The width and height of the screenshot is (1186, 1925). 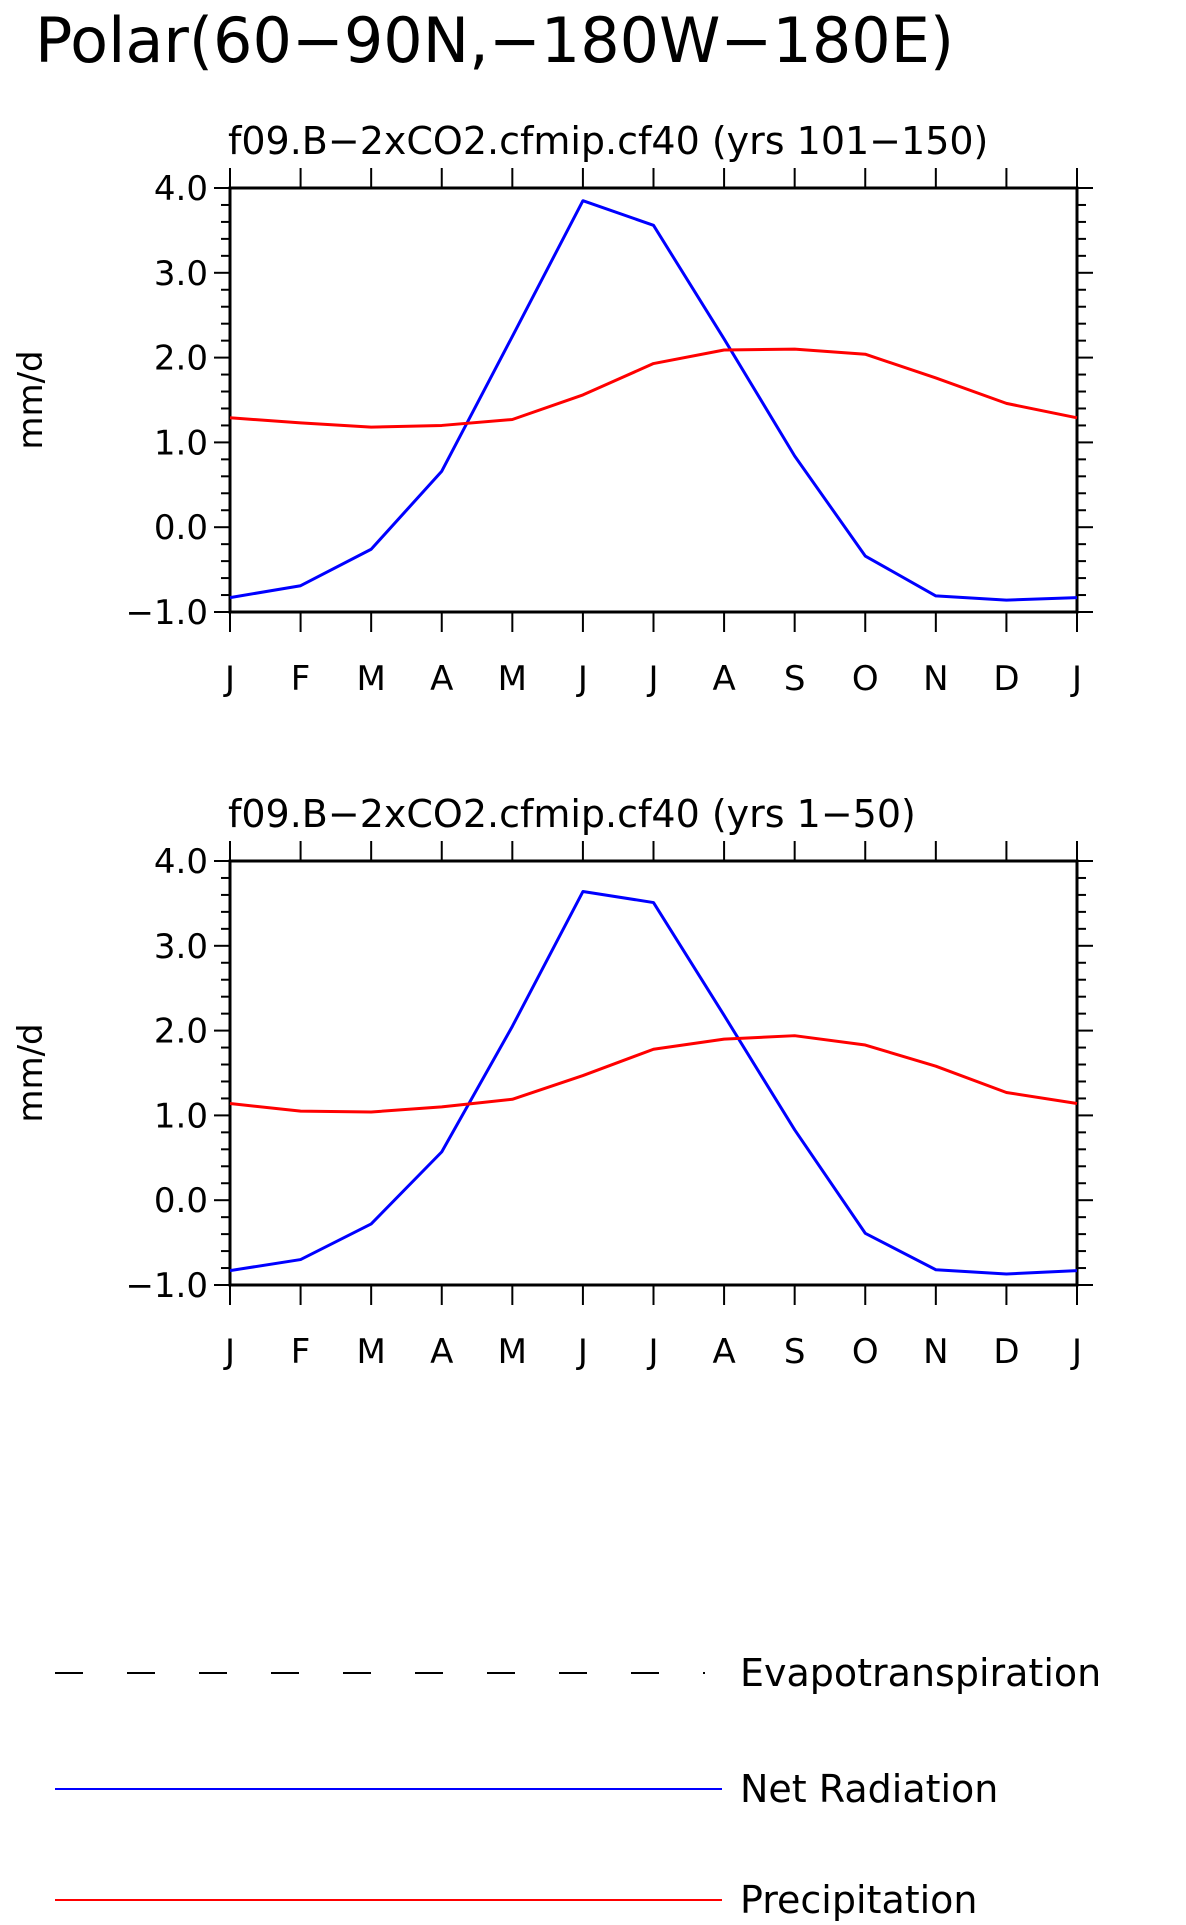 What do you see at coordinates (920, 1673) in the screenshot?
I see `legend-label-evapotranspiration: Evapotranspiration` at bounding box center [920, 1673].